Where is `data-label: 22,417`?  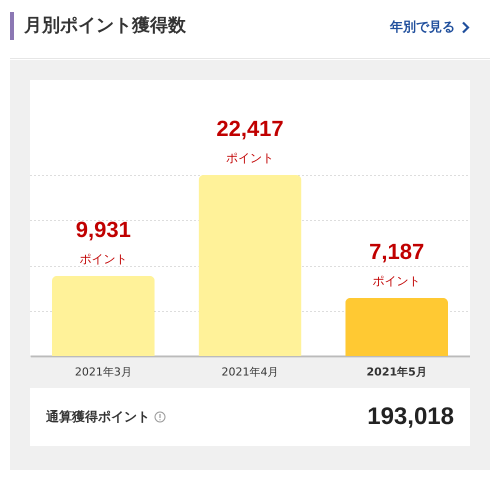
data-label: 22,417 is located at coordinates (250, 128).